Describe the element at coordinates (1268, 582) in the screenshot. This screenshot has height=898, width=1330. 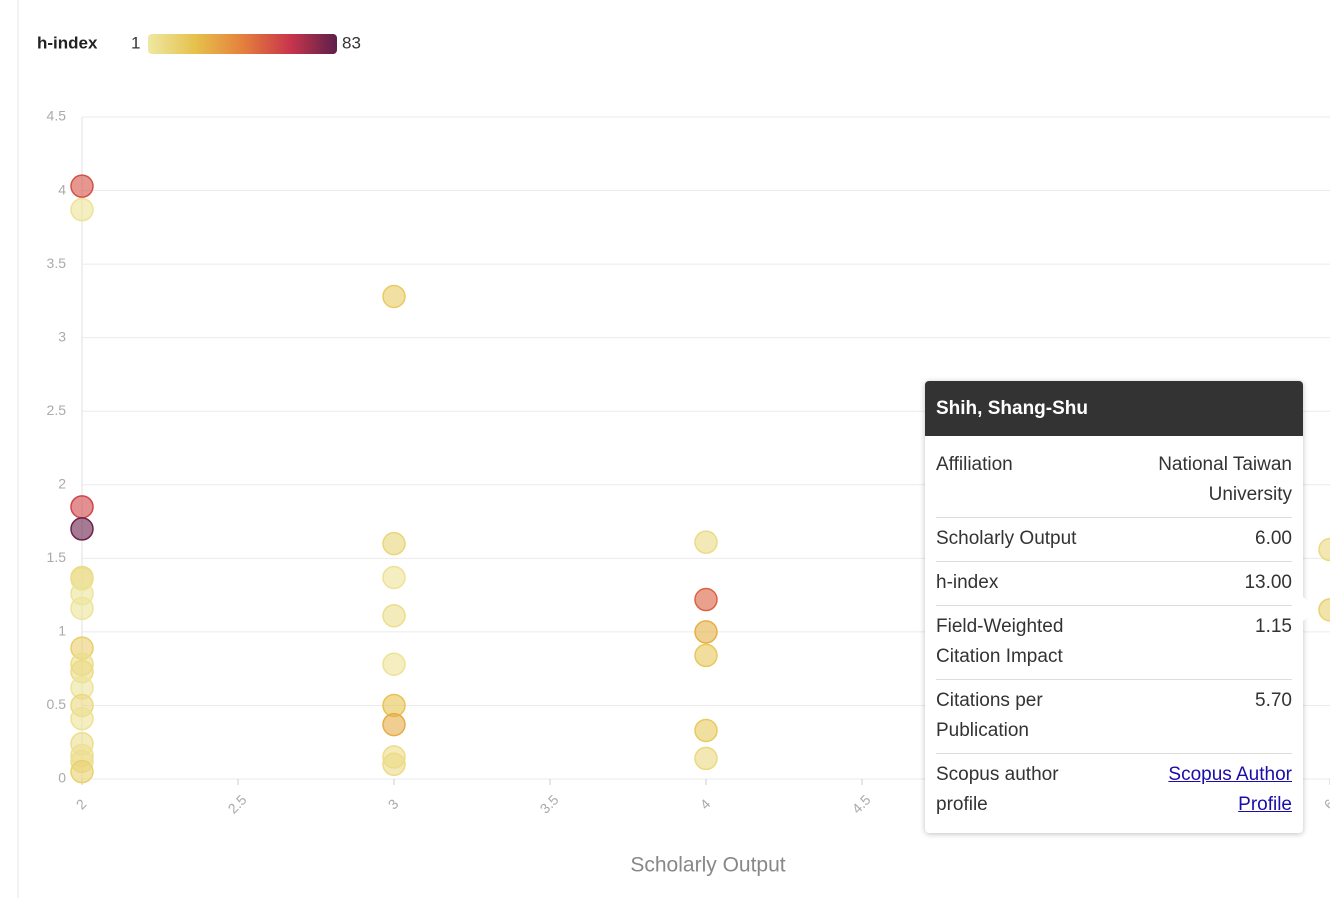
I see `row-value: 13.00` at that location.